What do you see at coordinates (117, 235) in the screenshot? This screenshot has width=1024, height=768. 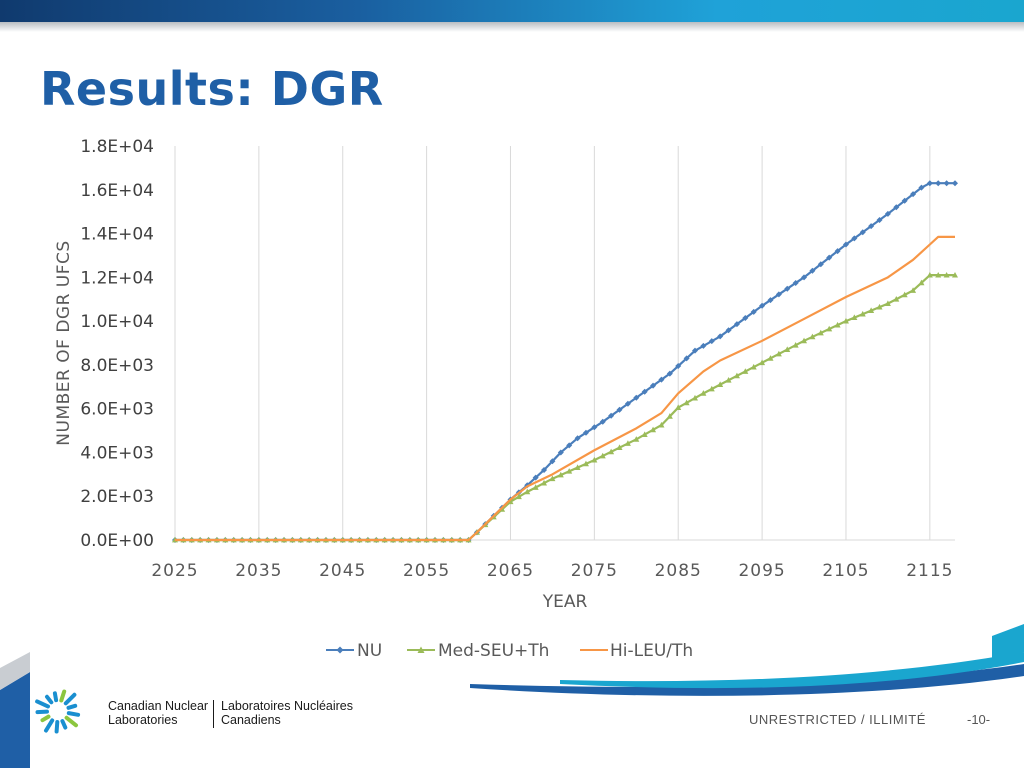 I see `y-tick-label: 1.4E+04` at bounding box center [117, 235].